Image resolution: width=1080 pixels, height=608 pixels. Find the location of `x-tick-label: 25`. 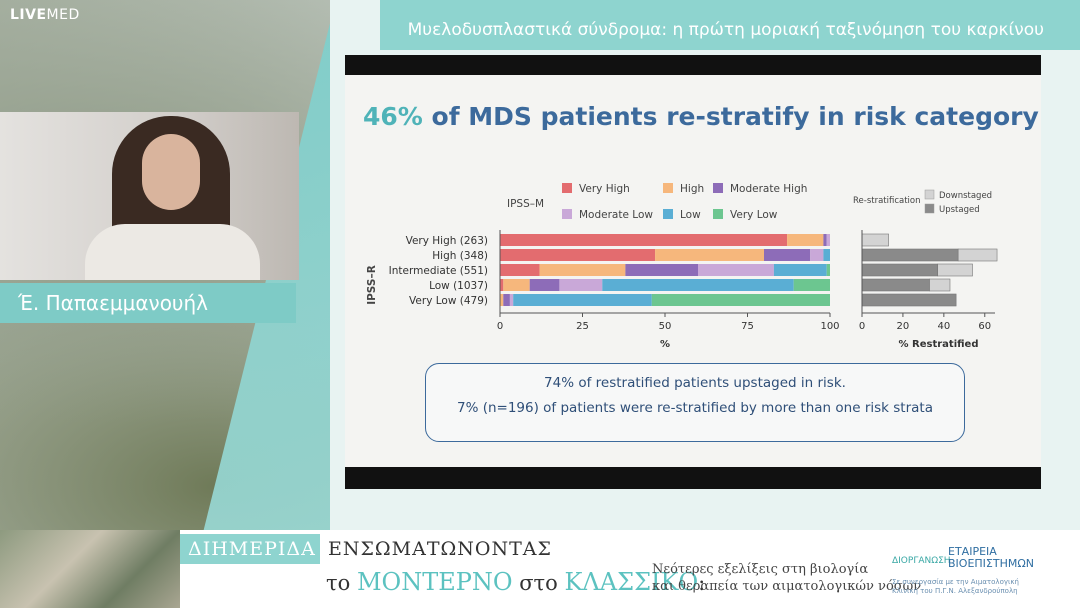

x-tick-label: 25 is located at coordinates (582, 326).